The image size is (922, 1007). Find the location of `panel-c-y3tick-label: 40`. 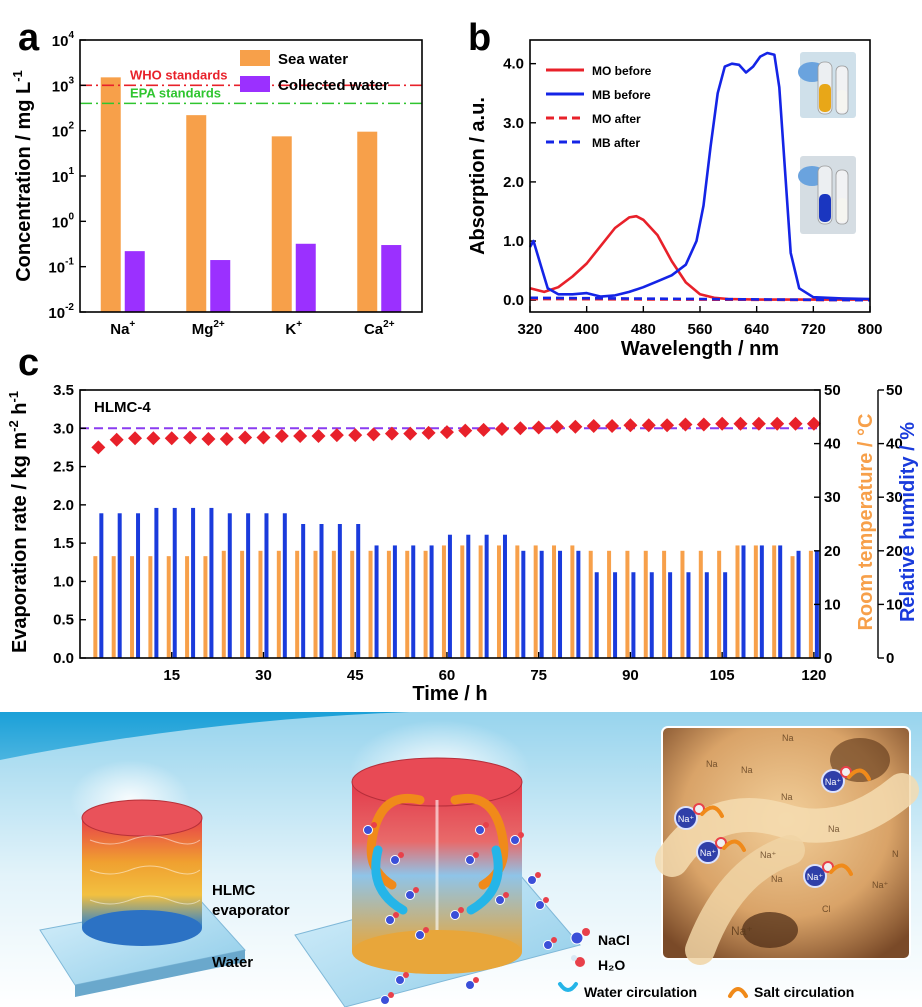

panel-c-y3tick-label: 40 is located at coordinates (894, 444).